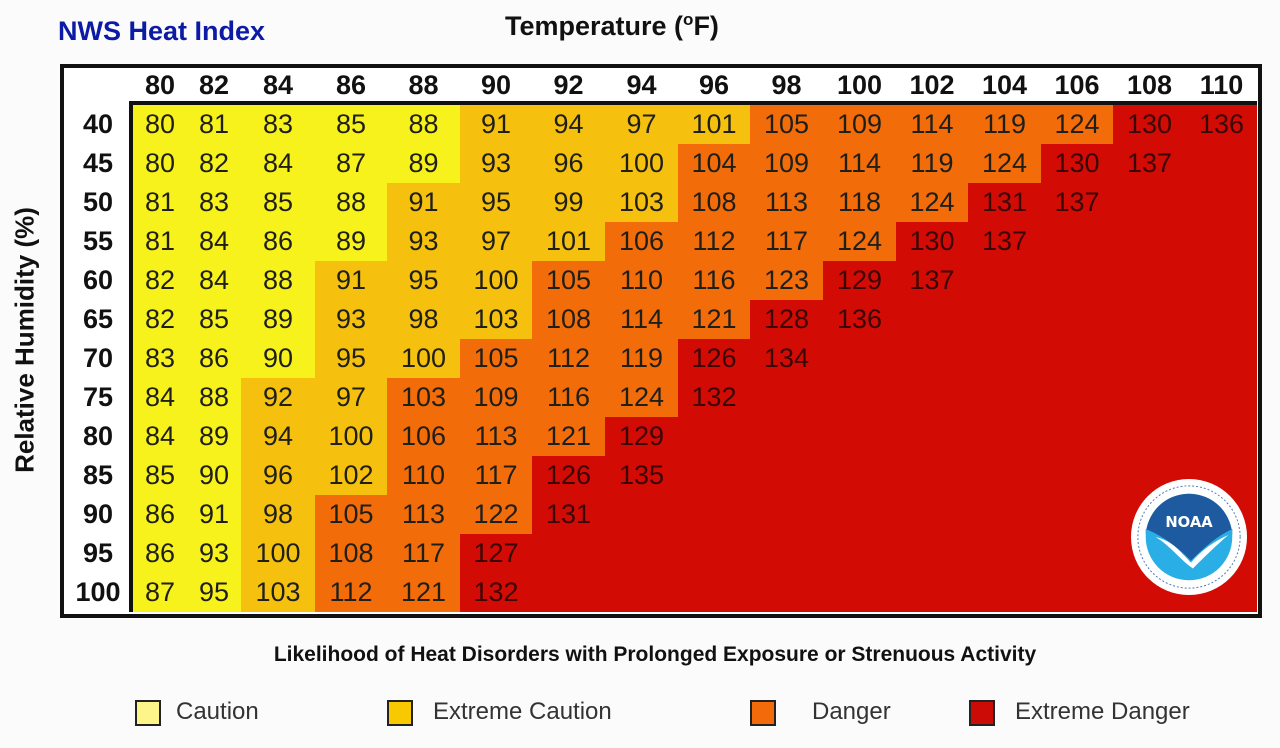 Image resolution: width=1280 pixels, height=748 pixels. I want to click on heat-cell-80-92: 121, so click(568, 436).